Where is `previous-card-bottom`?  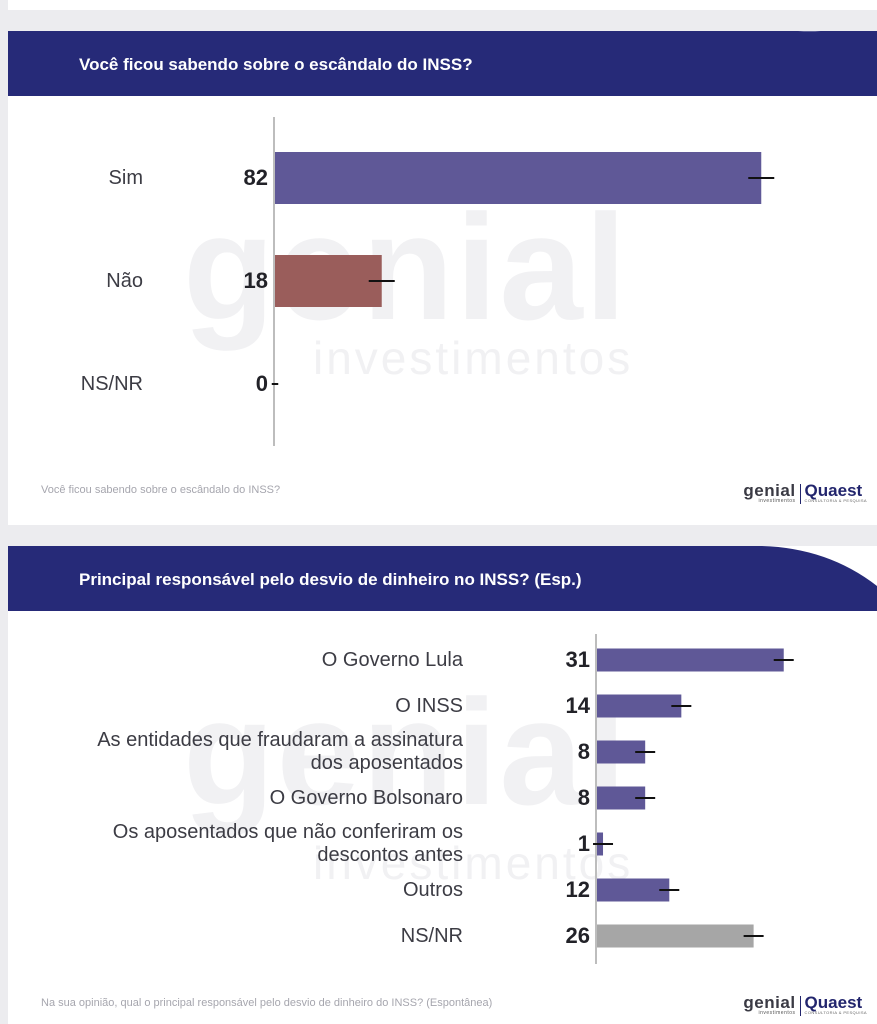
previous-card-bottom is located at coordinates (442, 5).